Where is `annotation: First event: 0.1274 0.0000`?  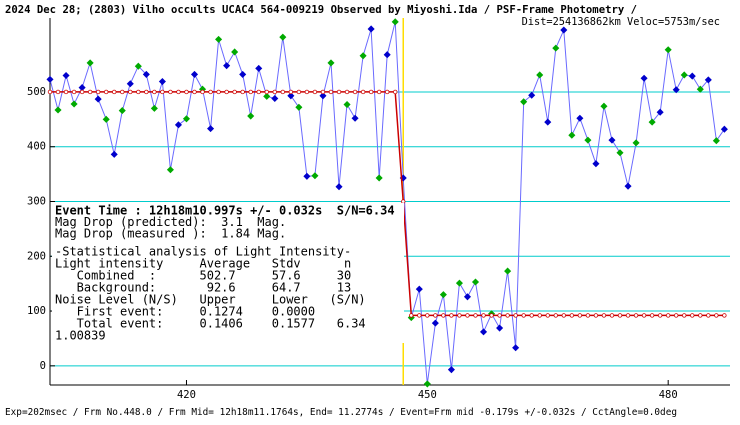 annotation: First event: 0.1274 0.0000 is located at coordinates (185, 312).